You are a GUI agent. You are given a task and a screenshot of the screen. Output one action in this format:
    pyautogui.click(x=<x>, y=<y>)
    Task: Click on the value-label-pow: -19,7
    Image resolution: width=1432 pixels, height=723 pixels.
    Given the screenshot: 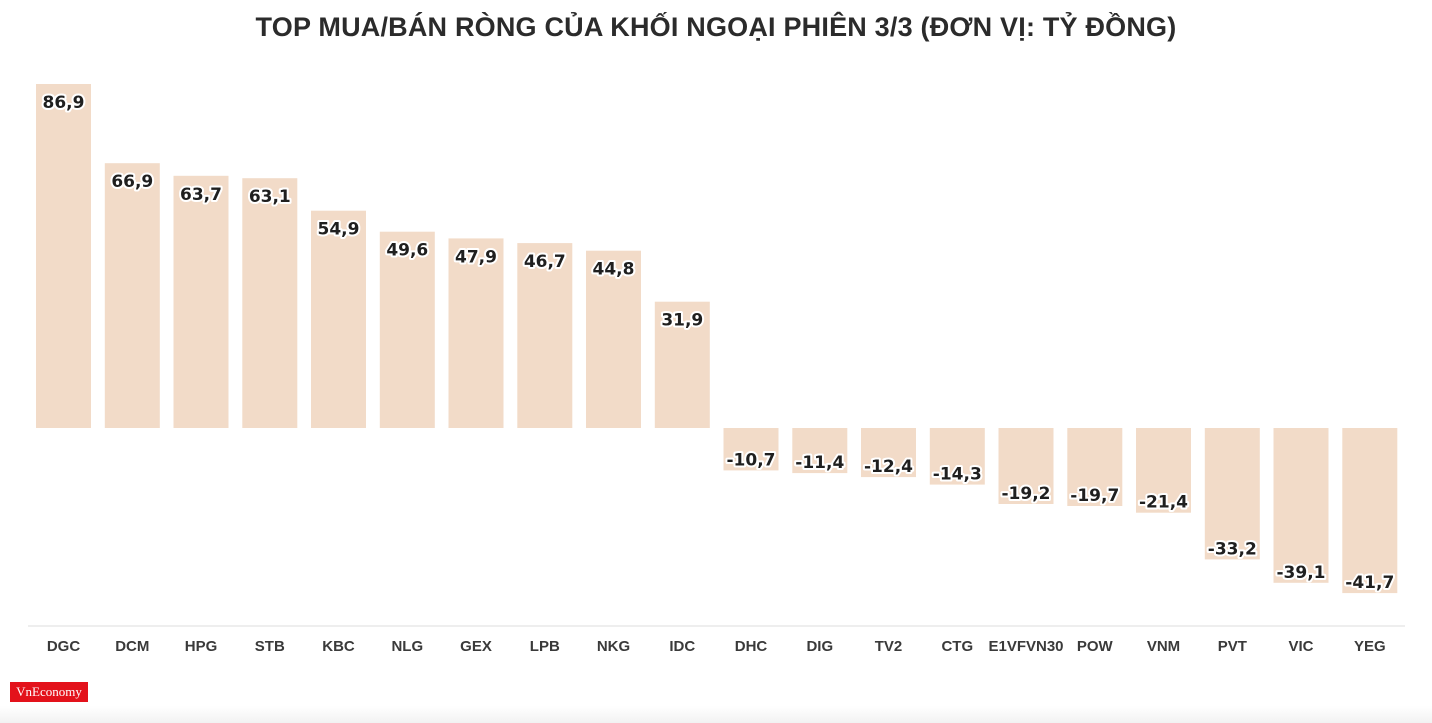 What is the action you would take?
    pyautogui.click(x=1094, y=496)
    